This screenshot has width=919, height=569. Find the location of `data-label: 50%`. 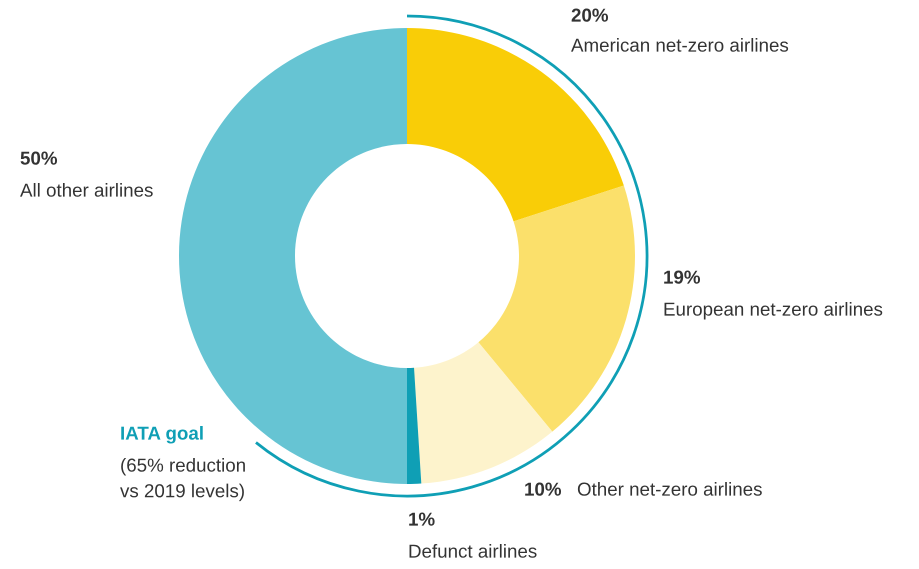

data-label: 50% is located at coordinates (39, 158).